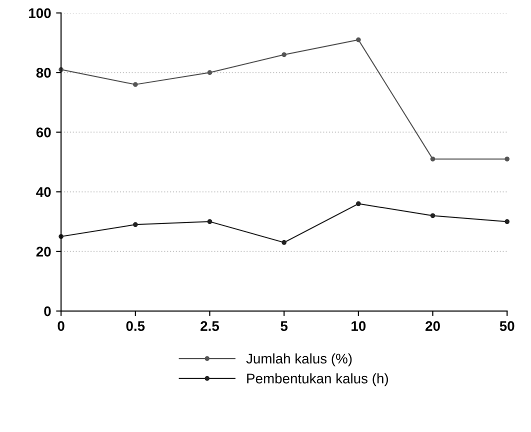 The image size is (531, 432). Describe the element at coordinates (43, 251) in the screenshot. I see `y-tick-label: 20` at that location.